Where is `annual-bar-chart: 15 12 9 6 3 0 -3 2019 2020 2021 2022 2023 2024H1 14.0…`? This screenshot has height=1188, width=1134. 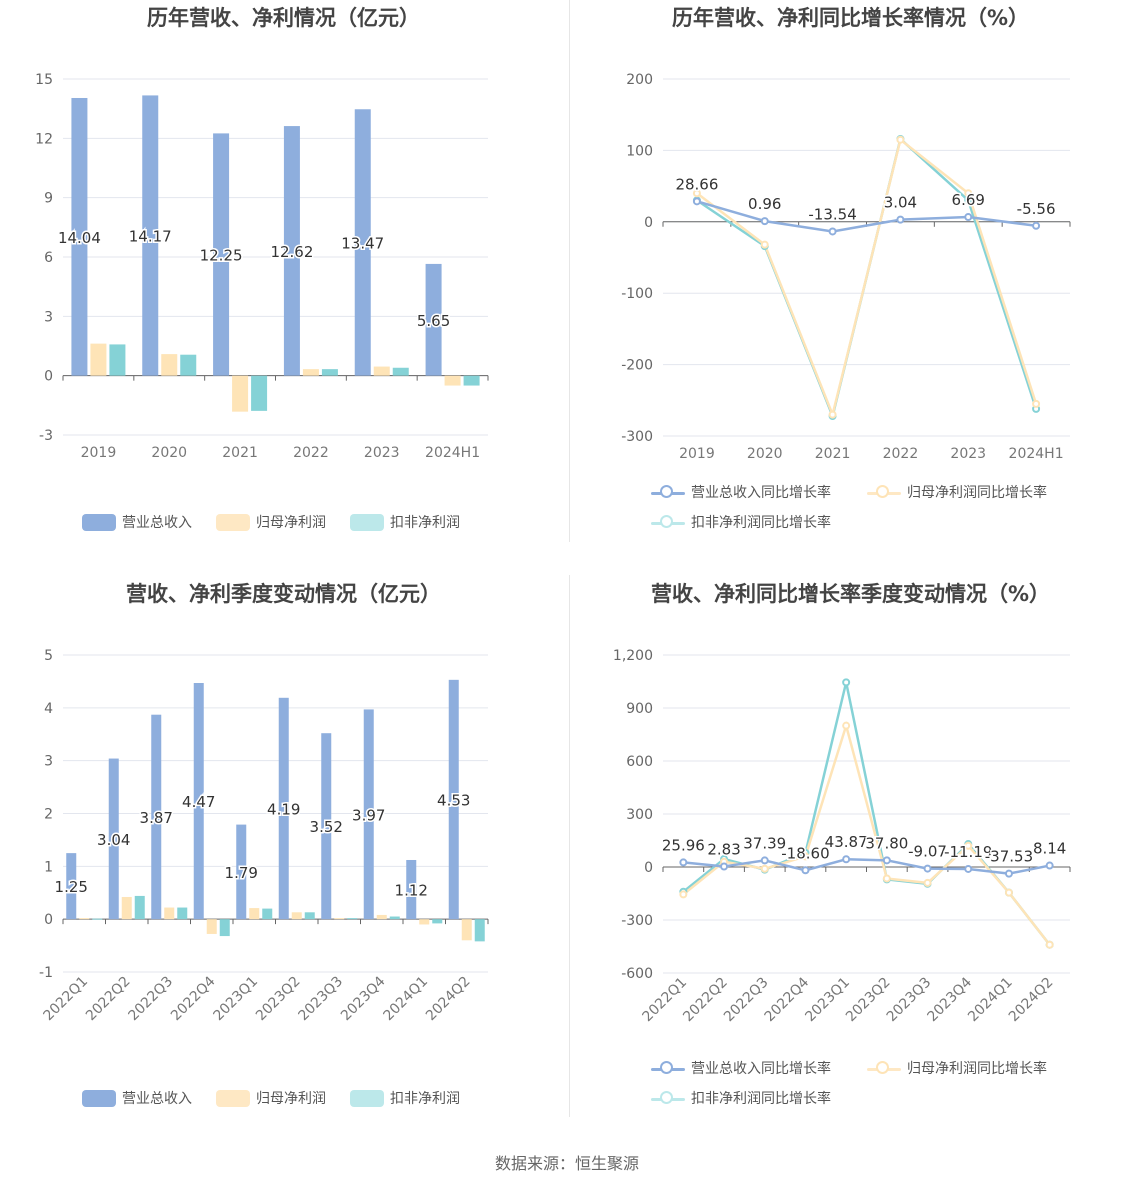 annual-bar-chart: 15 12 9 6 3 0 -3 2019 2020 2021 2022 2023 2024H1 14.0… is located at coordinates (262, 266).